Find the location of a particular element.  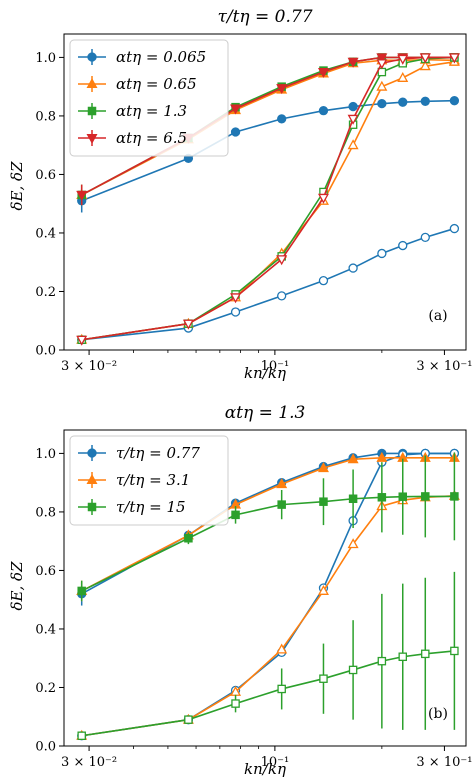

p1-xtick-label-0.3: 3 × 10⁻¹ is located at coordinates (444, 762).